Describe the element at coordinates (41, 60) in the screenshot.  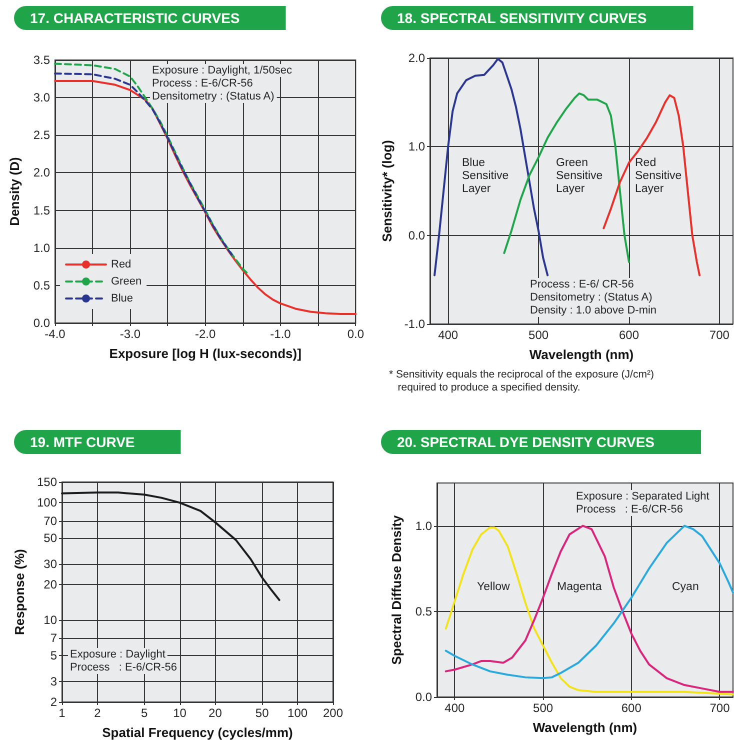
I see `y-tick-label: 3.5` at that location.